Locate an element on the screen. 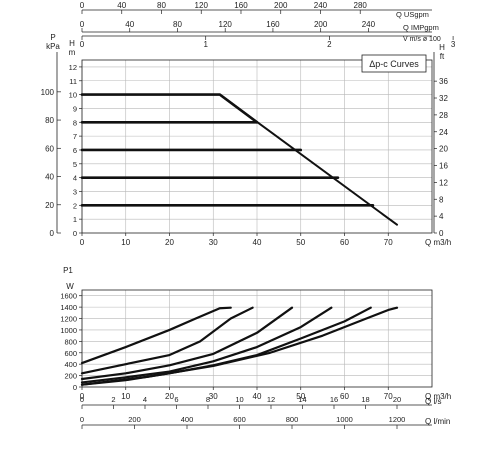 The height and width of the screenshot is (450, 500). bottom-axis-tick-label: 12 is located at coordinates (271, 399).